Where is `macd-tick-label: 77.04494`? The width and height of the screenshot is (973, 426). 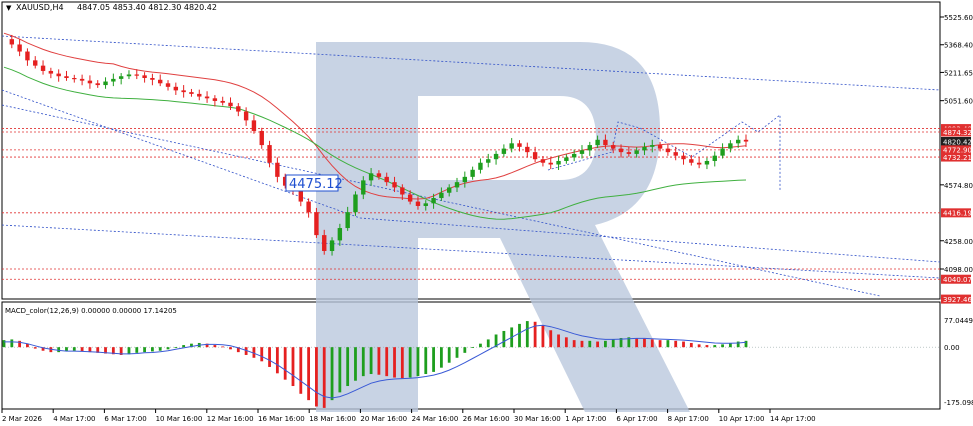
macd-tick-label: 77.04494 is located at coordinates (958, 321).